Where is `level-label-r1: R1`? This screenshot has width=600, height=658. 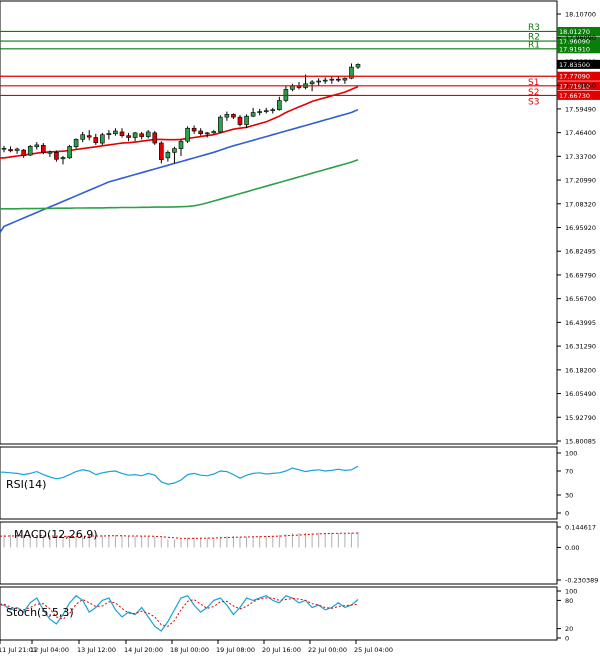
level-label-r1: R1 is located at coordinates (534, 45).